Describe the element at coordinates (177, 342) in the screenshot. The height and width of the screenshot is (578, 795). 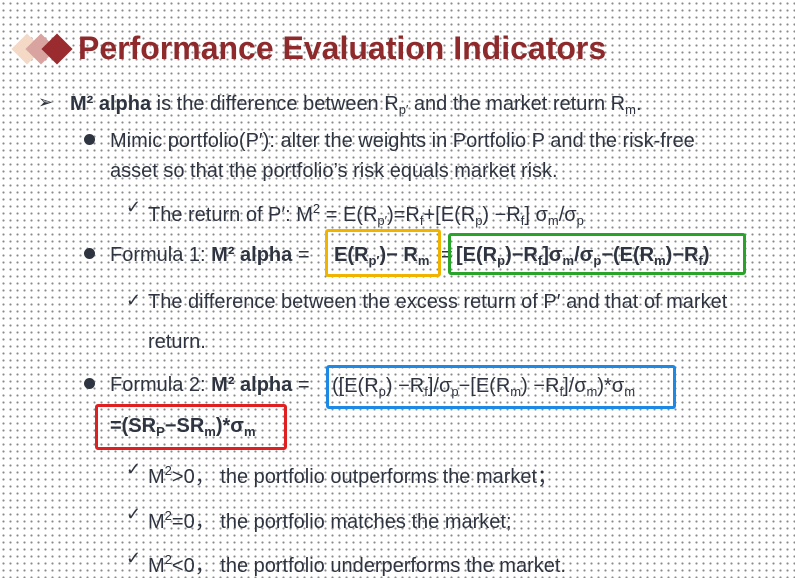
I see `diff-line-2: return.` at that location.